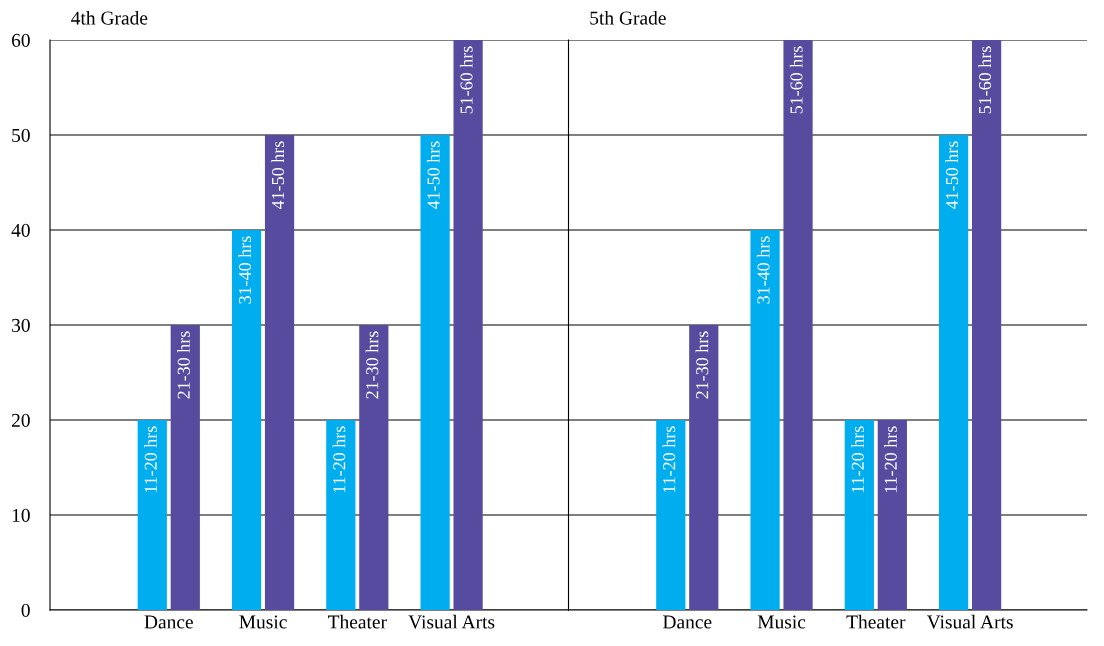 The image size is (1104, 646). Describe the element at coordinates (628, 17) in the screenshot. I see `chart-title: 5th Grade` at that location.